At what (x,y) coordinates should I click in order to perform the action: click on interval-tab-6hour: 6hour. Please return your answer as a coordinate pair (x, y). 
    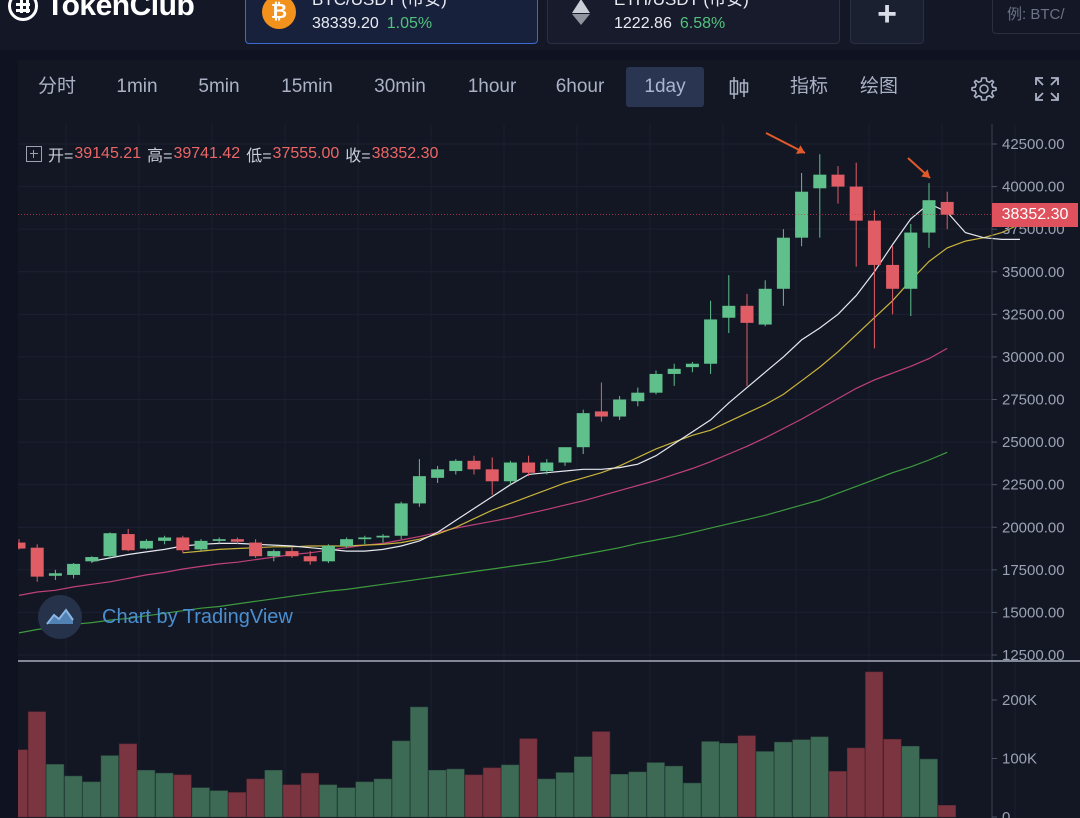
    Looking at the image, I should click on (580, 86).